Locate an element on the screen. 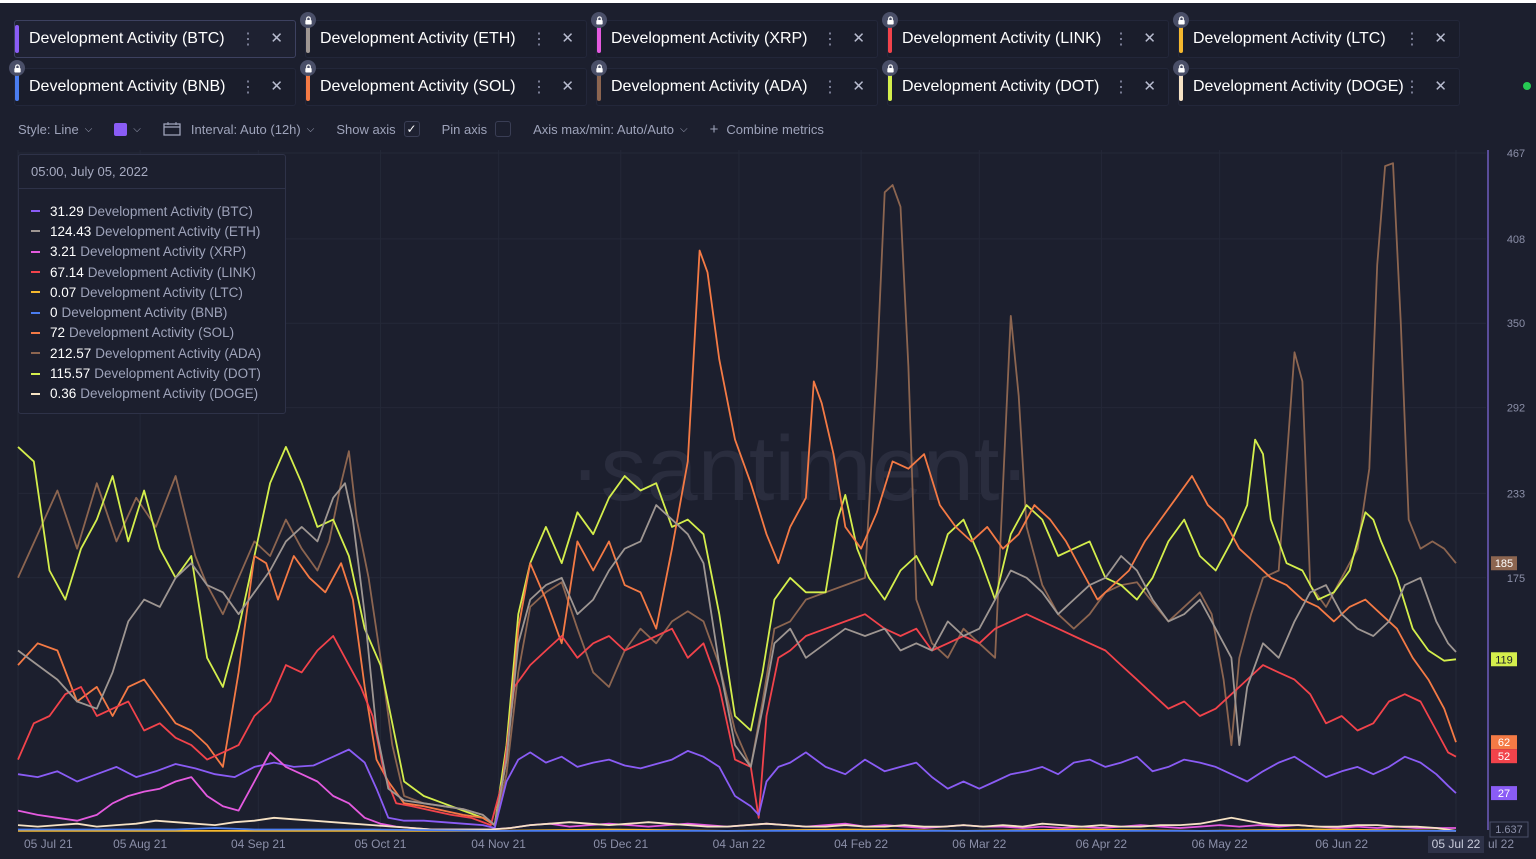 This screenshot has width=1536, height=859. plus-icon: + is located at coordinates (714, 129).